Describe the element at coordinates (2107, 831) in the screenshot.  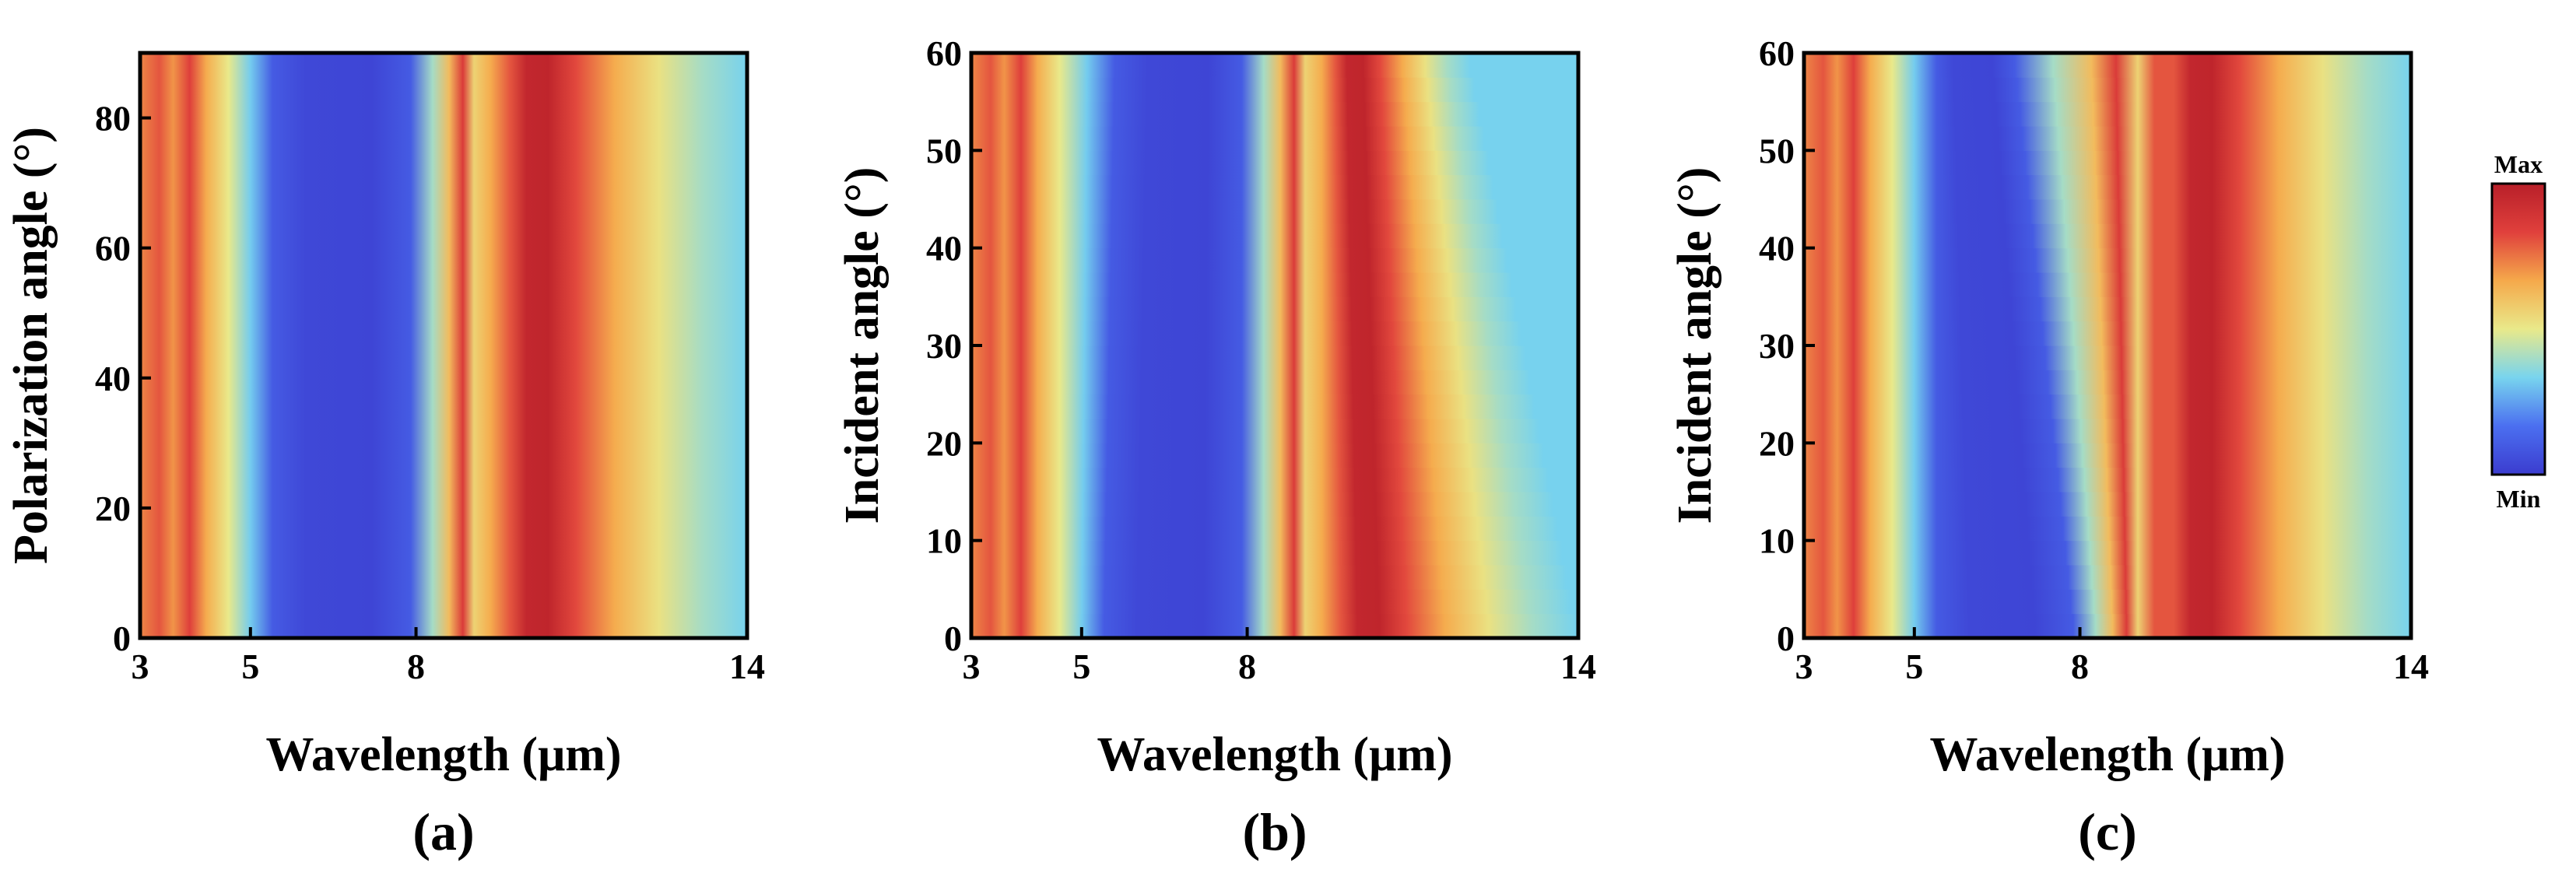
I see `panel-label-c: (c)` at that location.